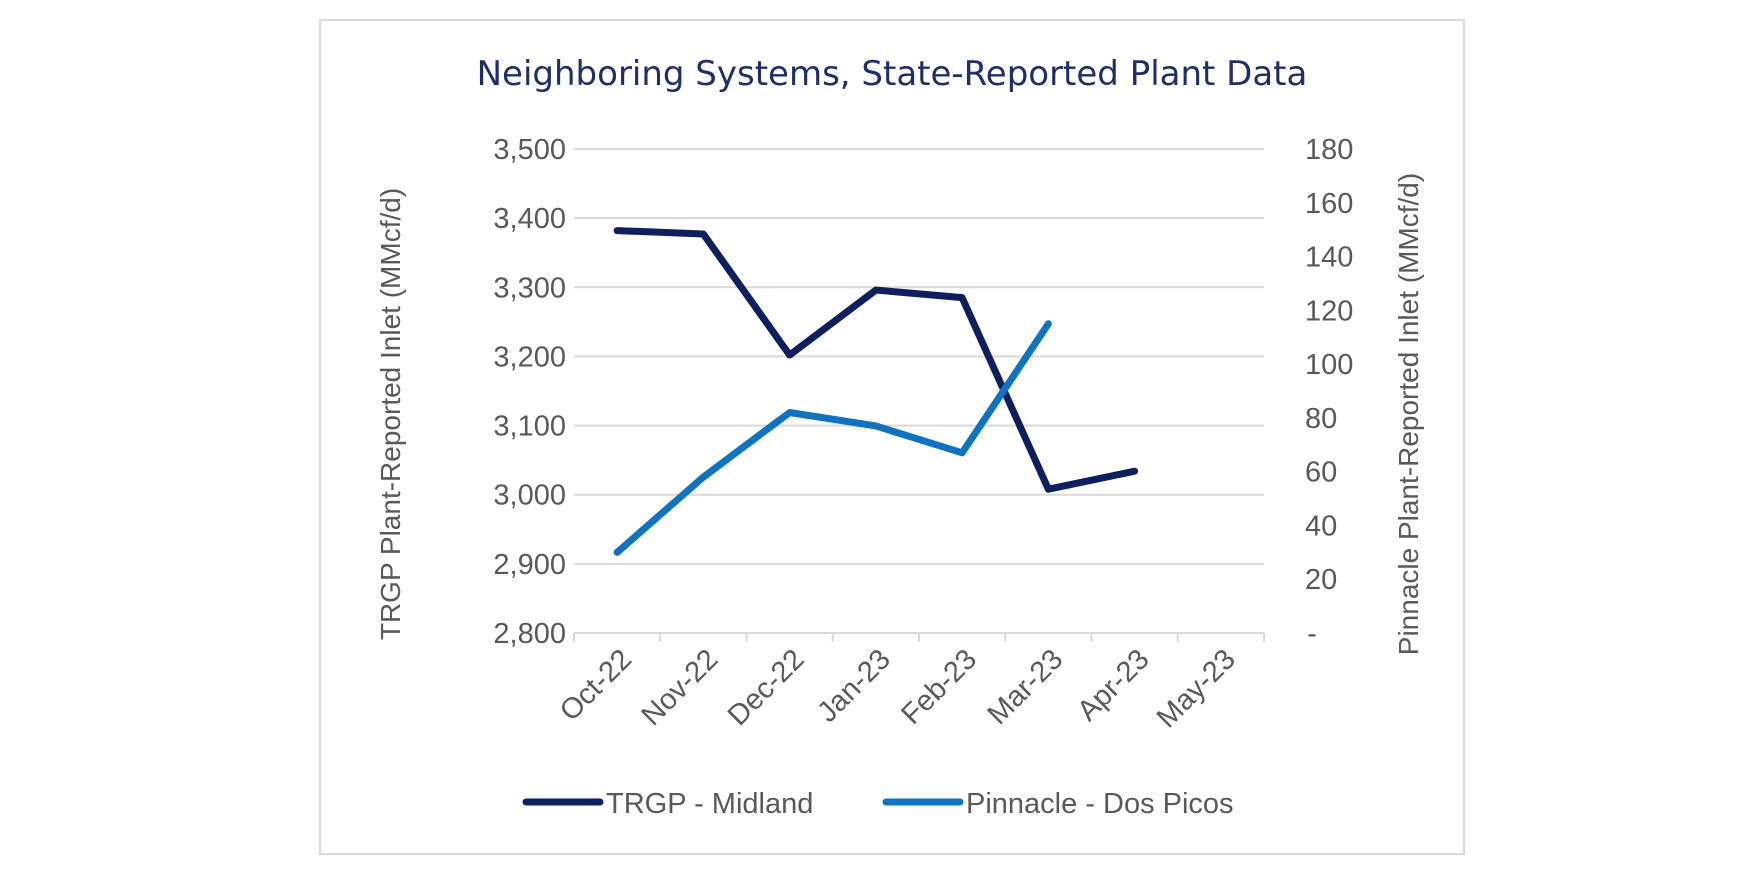 Image resolution: width=1750 pixels, height=880 pixels. Describe the element at coordinates (390, 414) in the screenshot. I see `left-axis-title: TRGP Plant-Reported Inlet (MMcf/d)` at that location.